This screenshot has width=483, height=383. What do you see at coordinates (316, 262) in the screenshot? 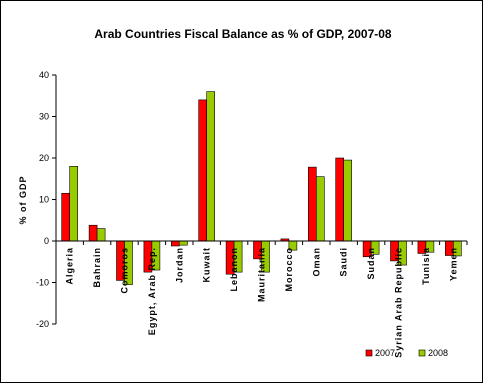
I see `x-tick-label: Oman` at bounding box center [316, 262].